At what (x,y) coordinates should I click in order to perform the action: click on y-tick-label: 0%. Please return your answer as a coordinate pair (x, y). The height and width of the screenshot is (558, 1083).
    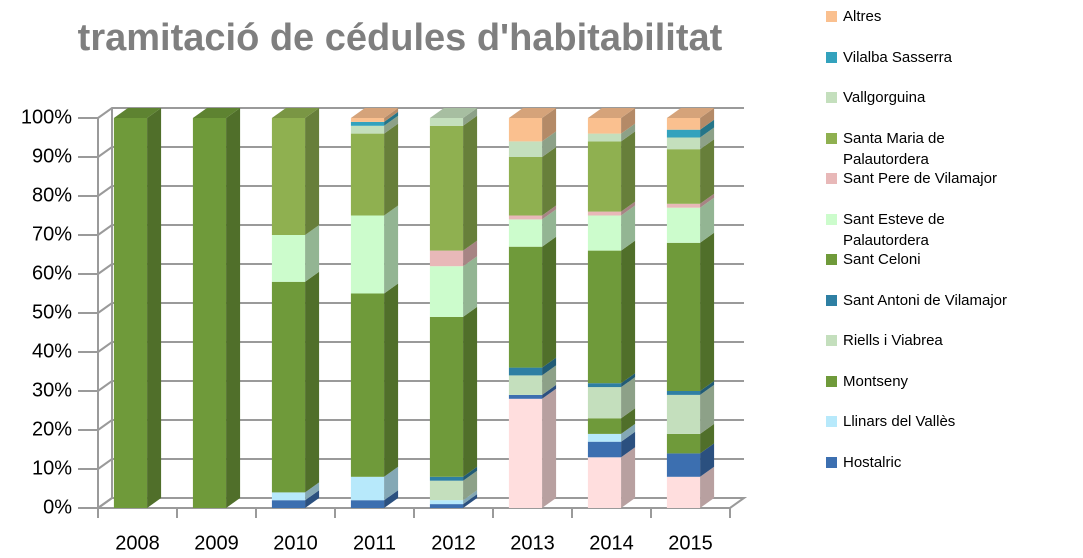
    Looking at the image, I should click on (57, 507).